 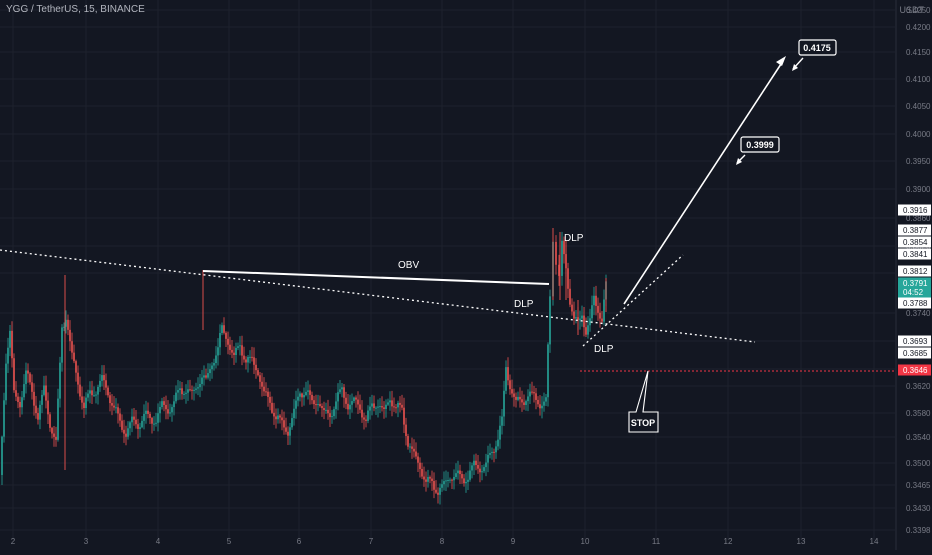 I want to click on price-tick: 0.4100, so click(x=918, y=79).